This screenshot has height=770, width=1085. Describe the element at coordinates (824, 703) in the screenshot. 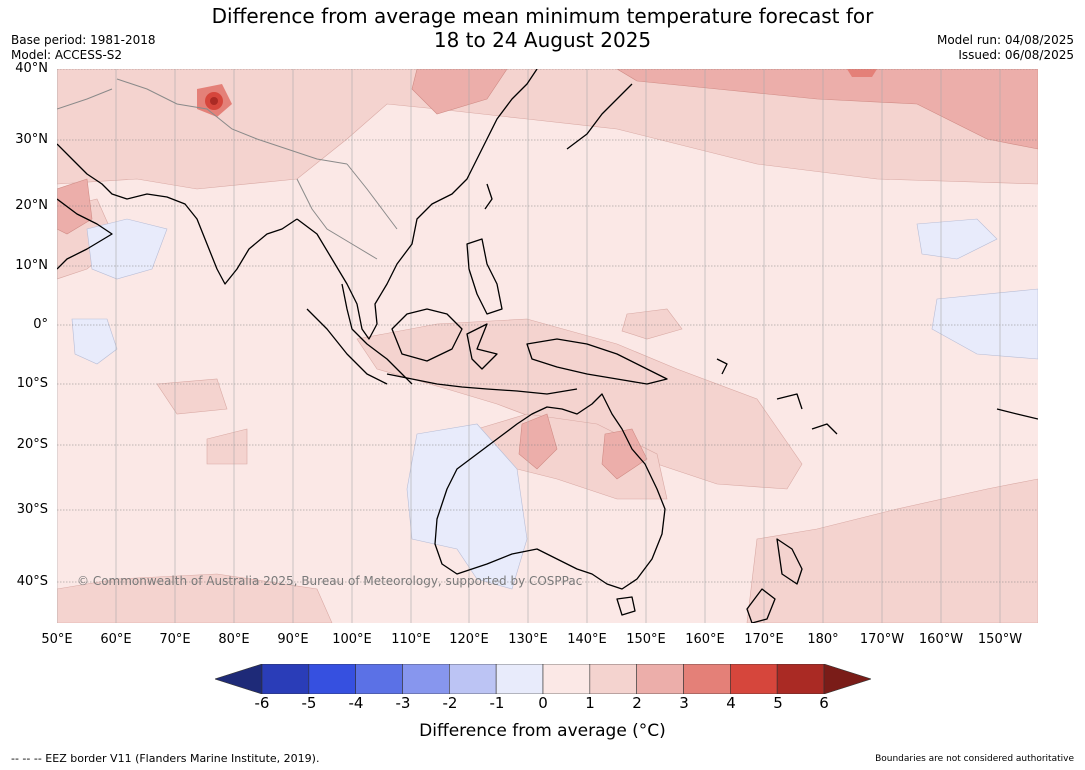

I see `colorbar-tick-label: 6` at that location.